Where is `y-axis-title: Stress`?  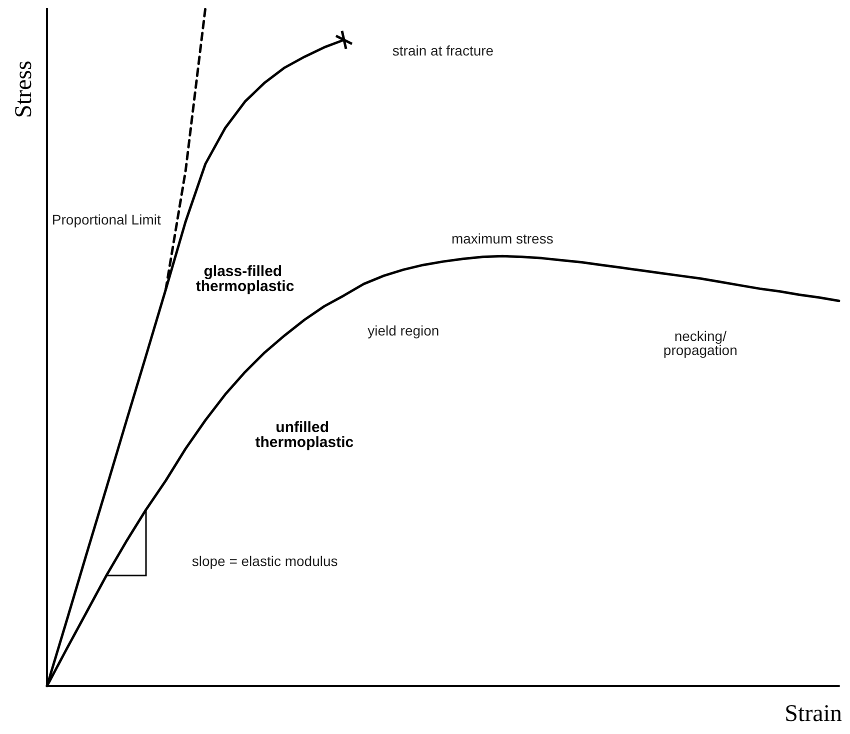
y-axis-title: Stress is located at coordinates (24, 89).